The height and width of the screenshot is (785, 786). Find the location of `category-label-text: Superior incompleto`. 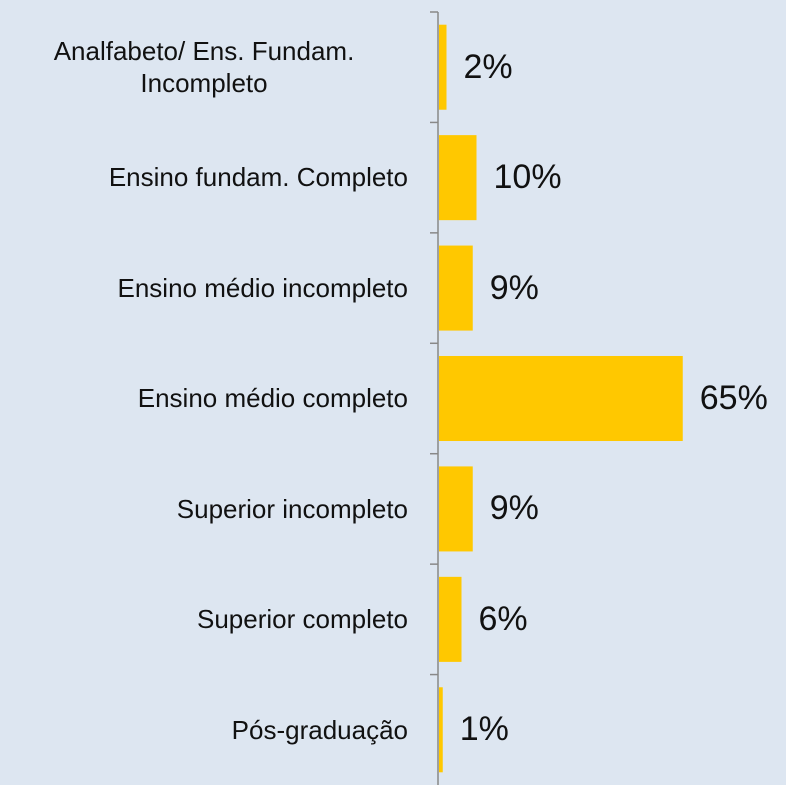

category-label-text: Superior incompleto is located at coordinates (292, 508).